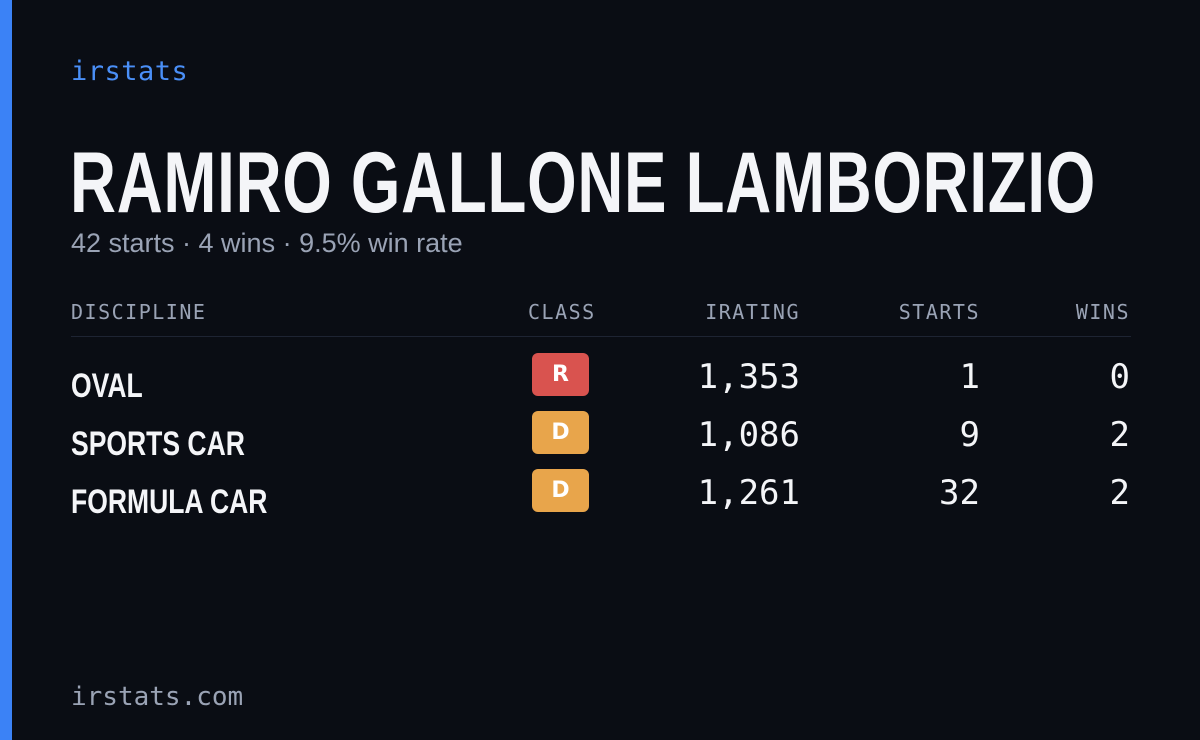 This screenshot has height=740, width=1200. What do you see at coordinates (969, 435) in the screenshot?
I see `starts-value: 9` at bounding box center [969, 435].